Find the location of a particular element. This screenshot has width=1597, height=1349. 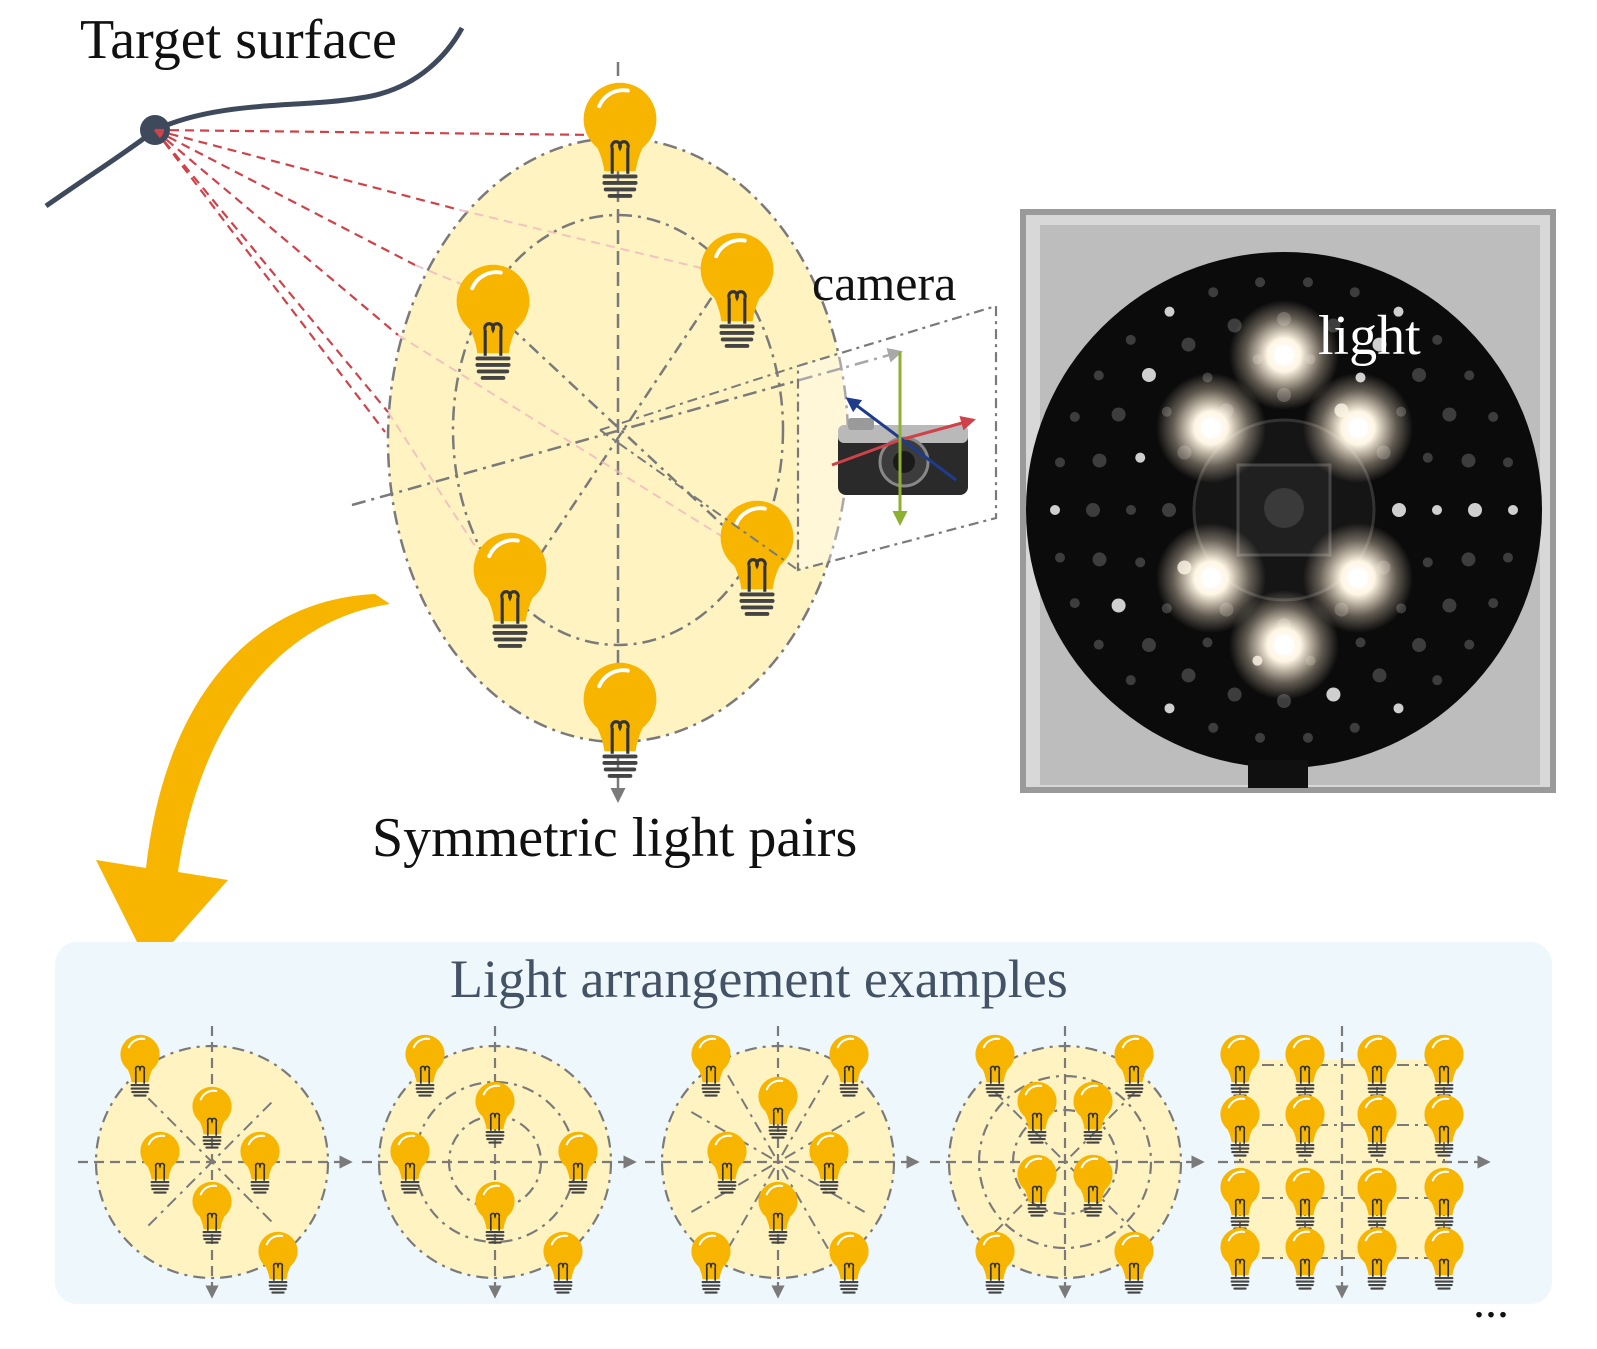

light-rig-photo is located at coordinates (1288, 501).